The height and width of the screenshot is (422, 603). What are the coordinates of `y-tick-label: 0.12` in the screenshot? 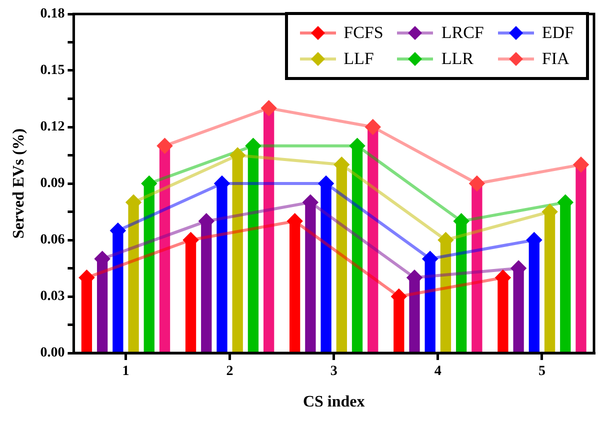 It's located at (52, 127).